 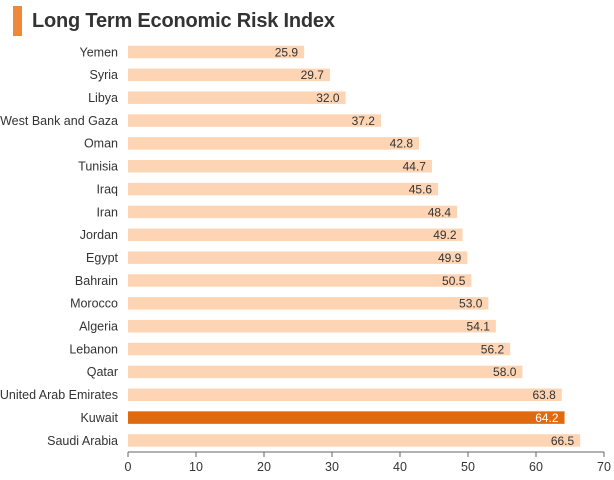 I want to click on x-tick-label-10: 10, so click(x=196, y=467).